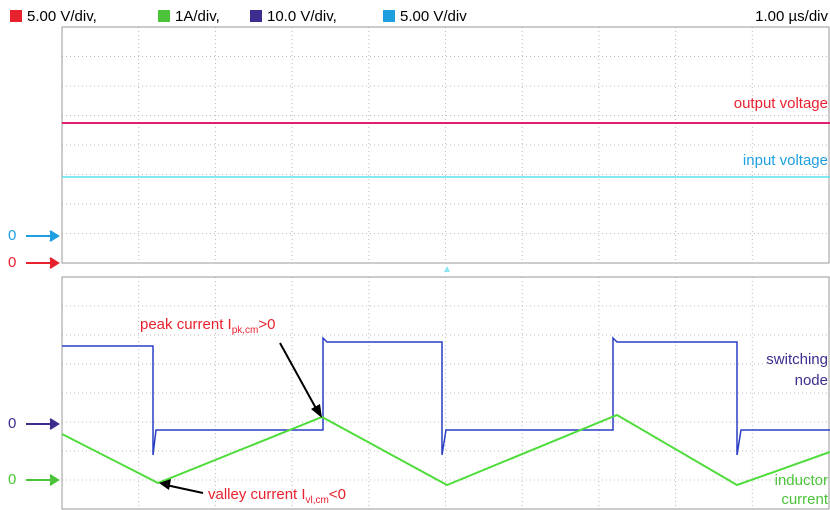  What do you see at coordinates (797, 359) in the screenshot?
I see `trace-label: switching` at bounding box center [797, 359].